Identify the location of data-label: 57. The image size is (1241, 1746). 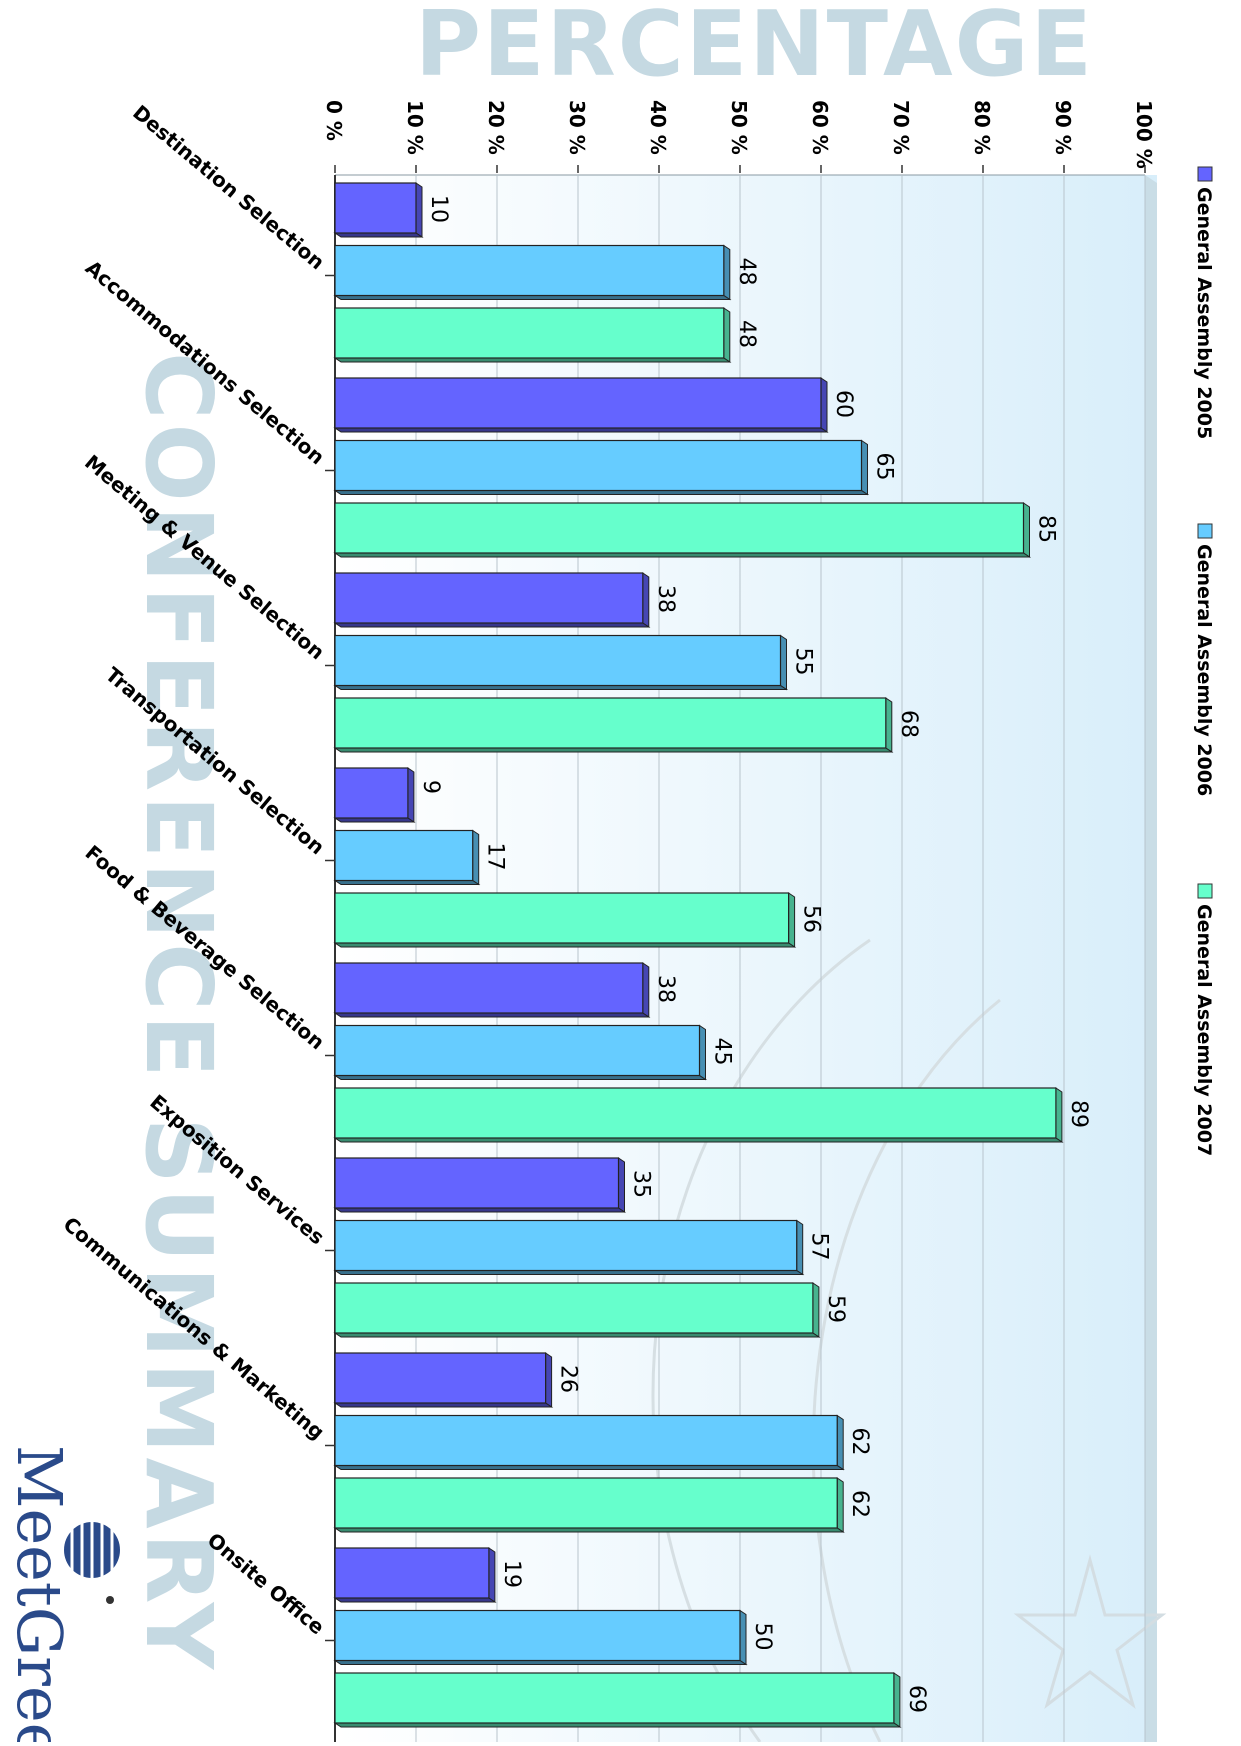
(819, 1247).